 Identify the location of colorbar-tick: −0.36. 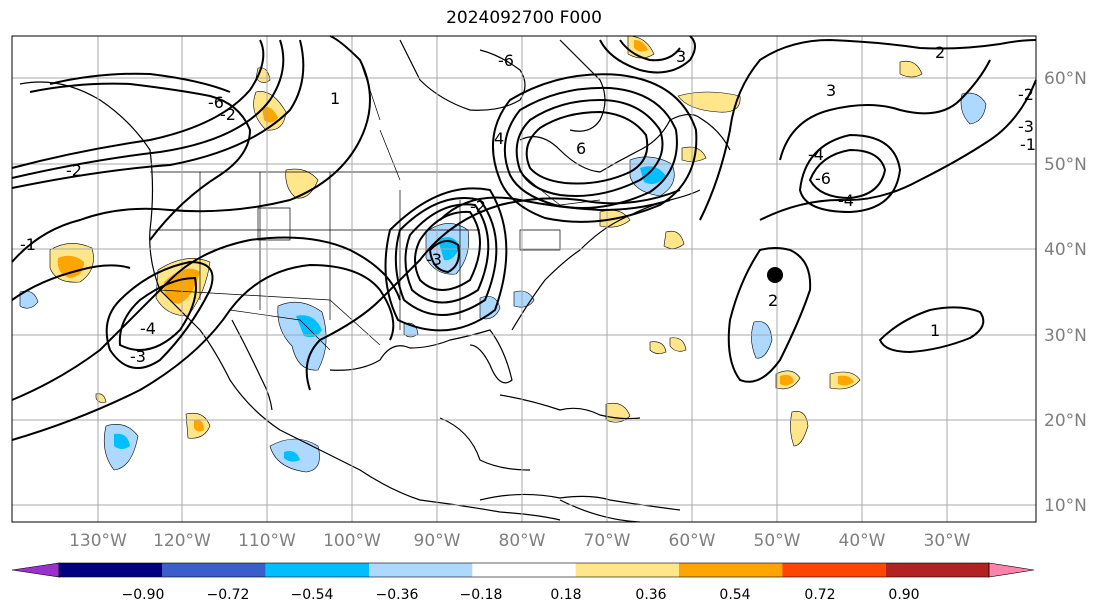
(397, 595).